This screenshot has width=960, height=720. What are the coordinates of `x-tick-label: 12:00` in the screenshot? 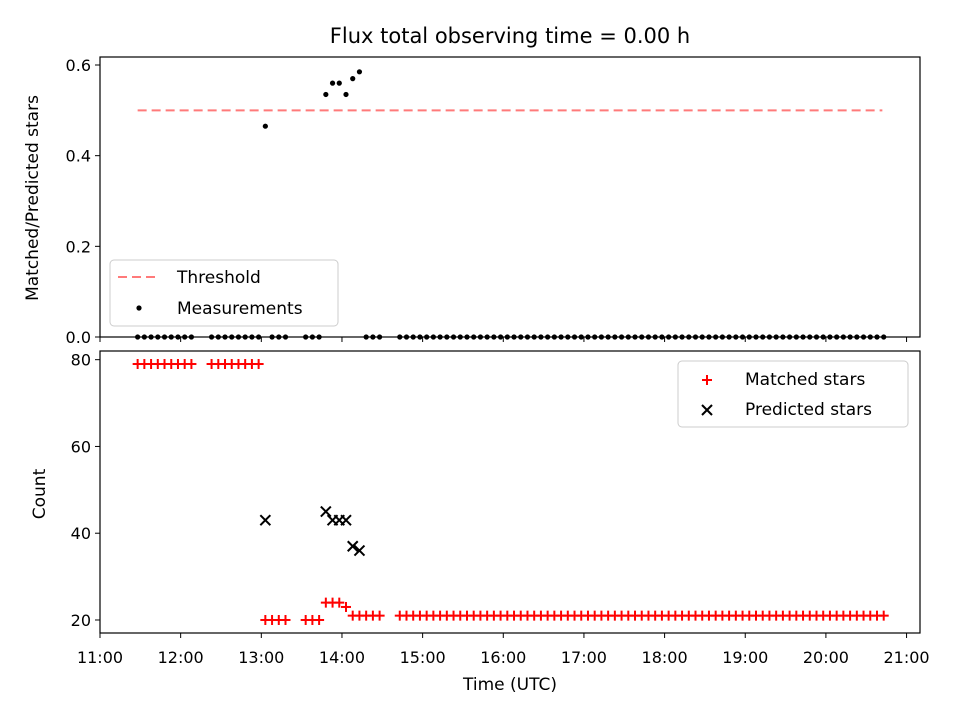 It's located at (181, 657).